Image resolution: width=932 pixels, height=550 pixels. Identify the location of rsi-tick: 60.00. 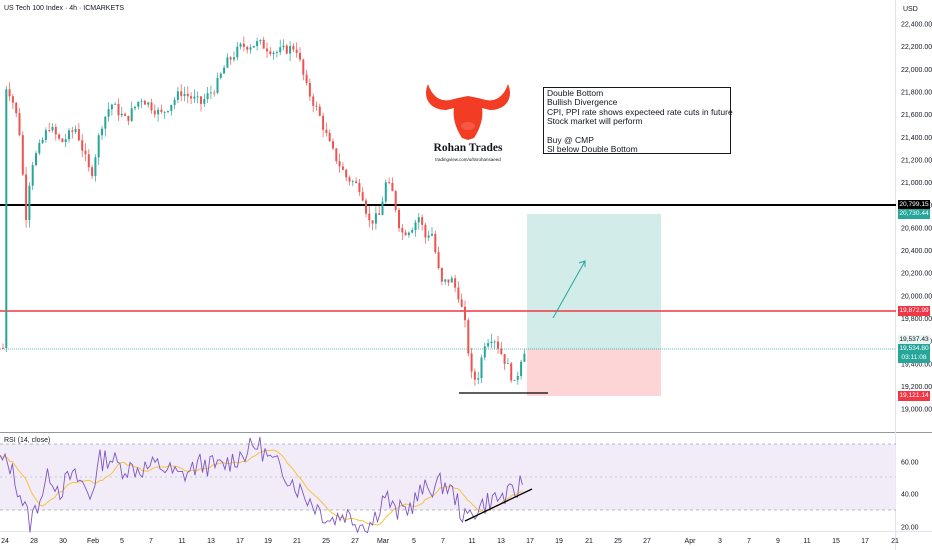
(910, 463).